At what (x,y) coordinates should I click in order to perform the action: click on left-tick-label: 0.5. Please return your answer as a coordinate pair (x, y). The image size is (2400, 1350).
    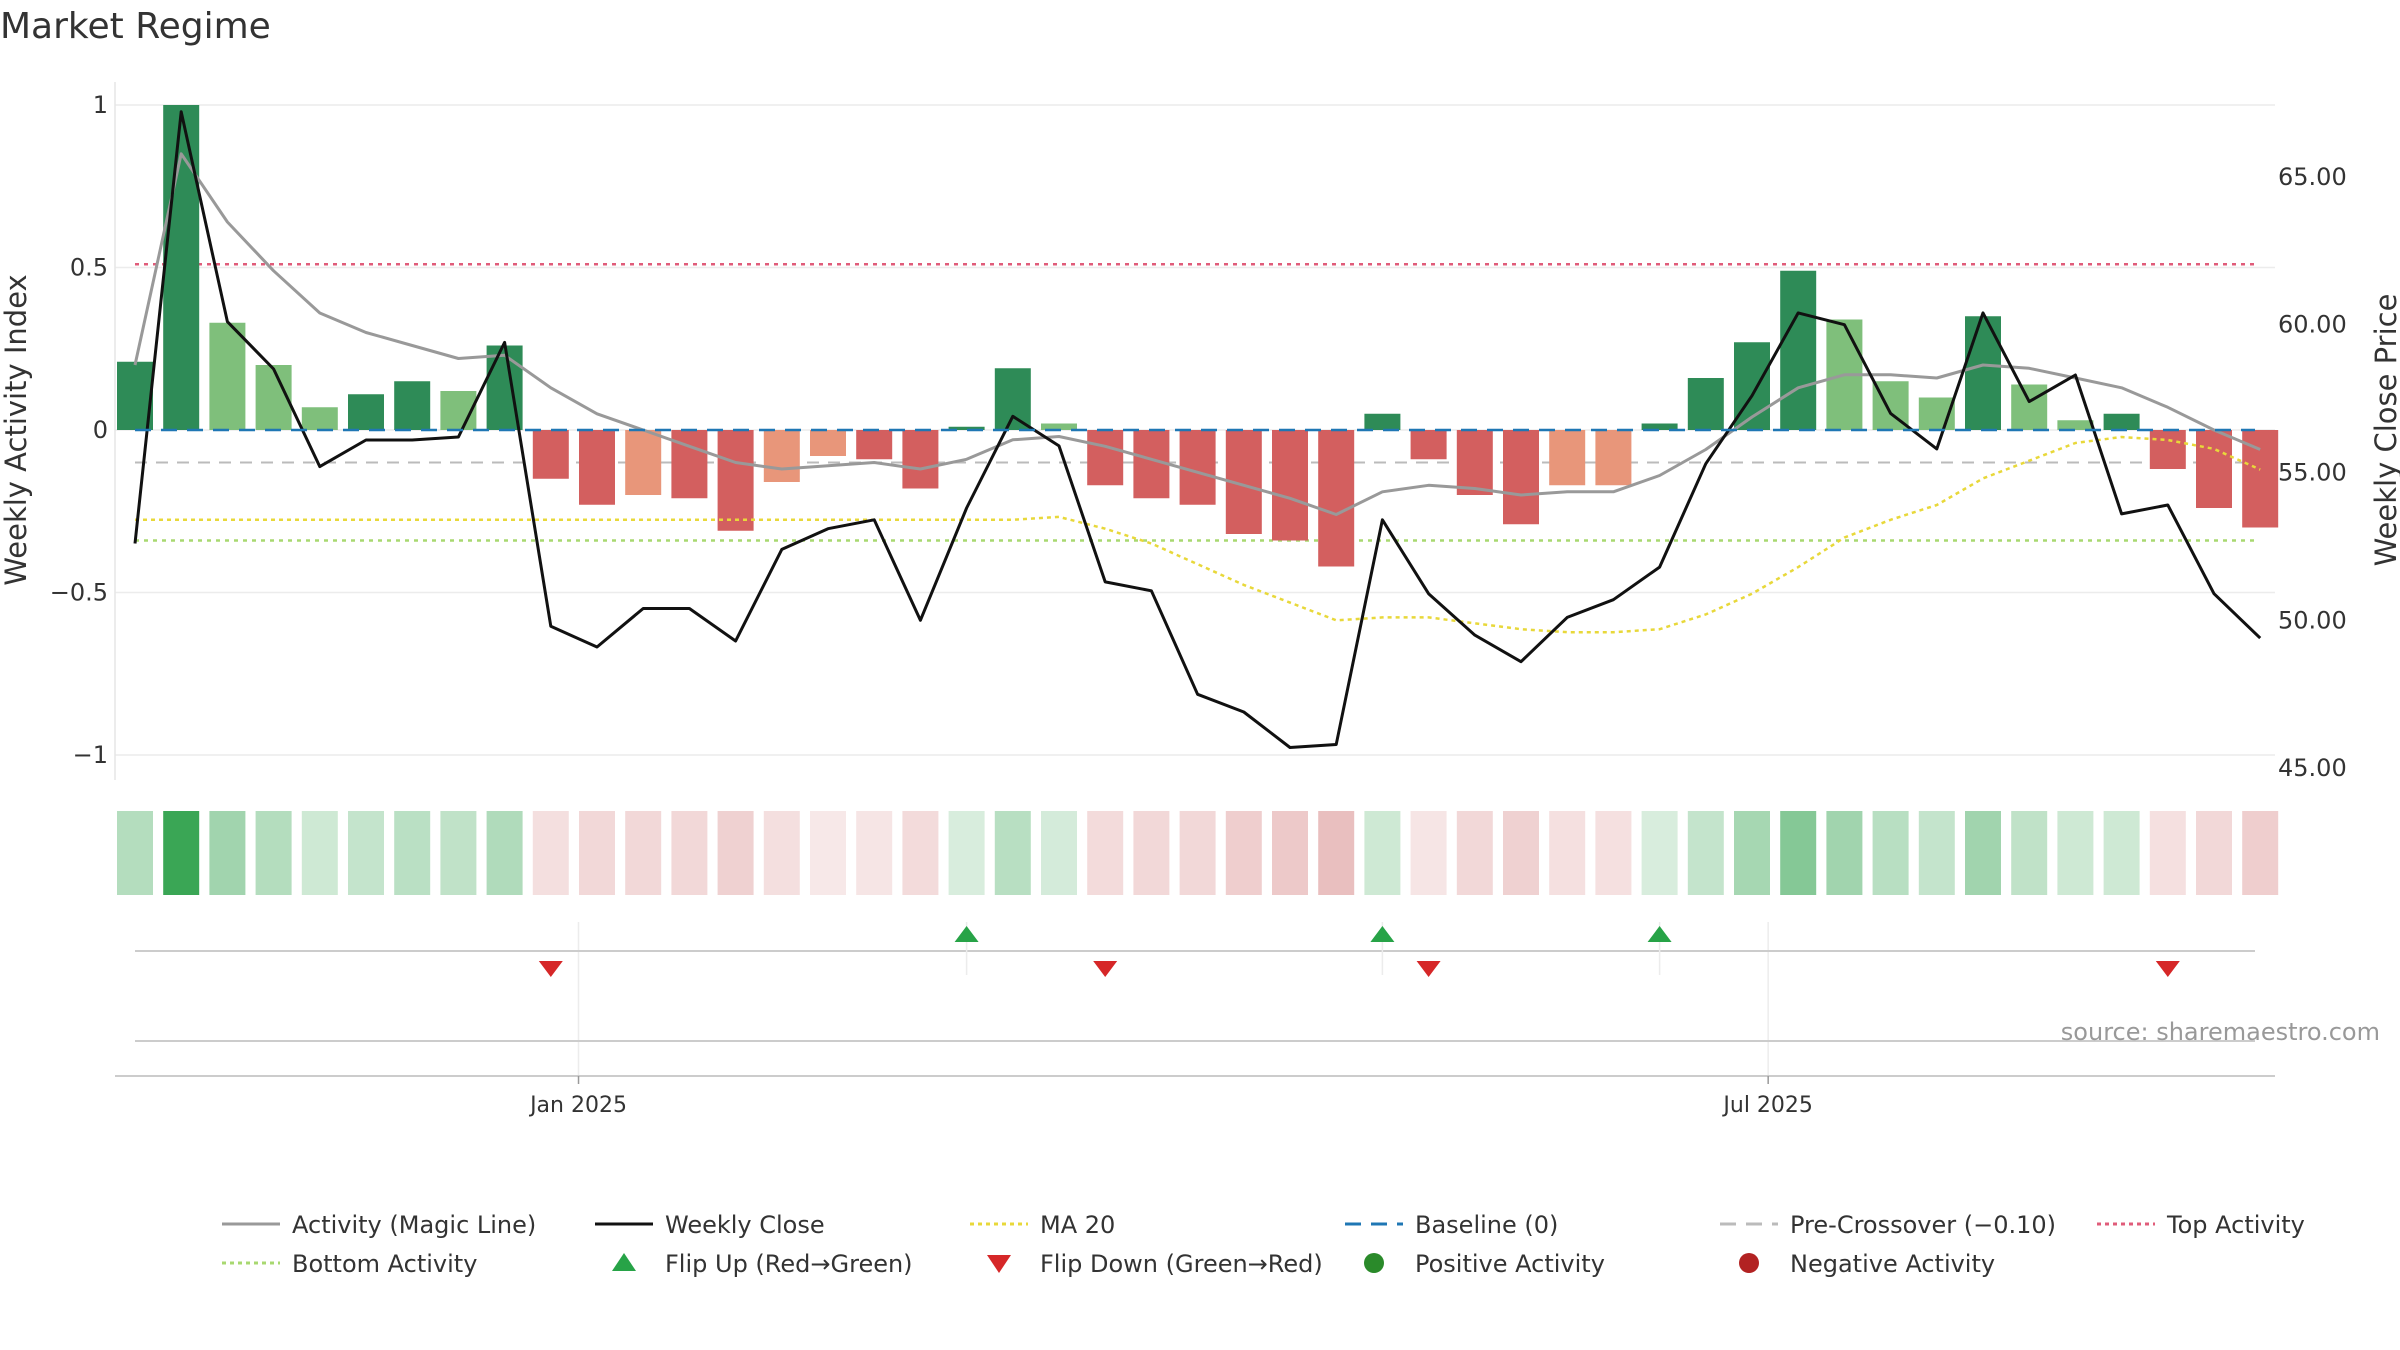
    Looking at the image, I should click on (89, 268).